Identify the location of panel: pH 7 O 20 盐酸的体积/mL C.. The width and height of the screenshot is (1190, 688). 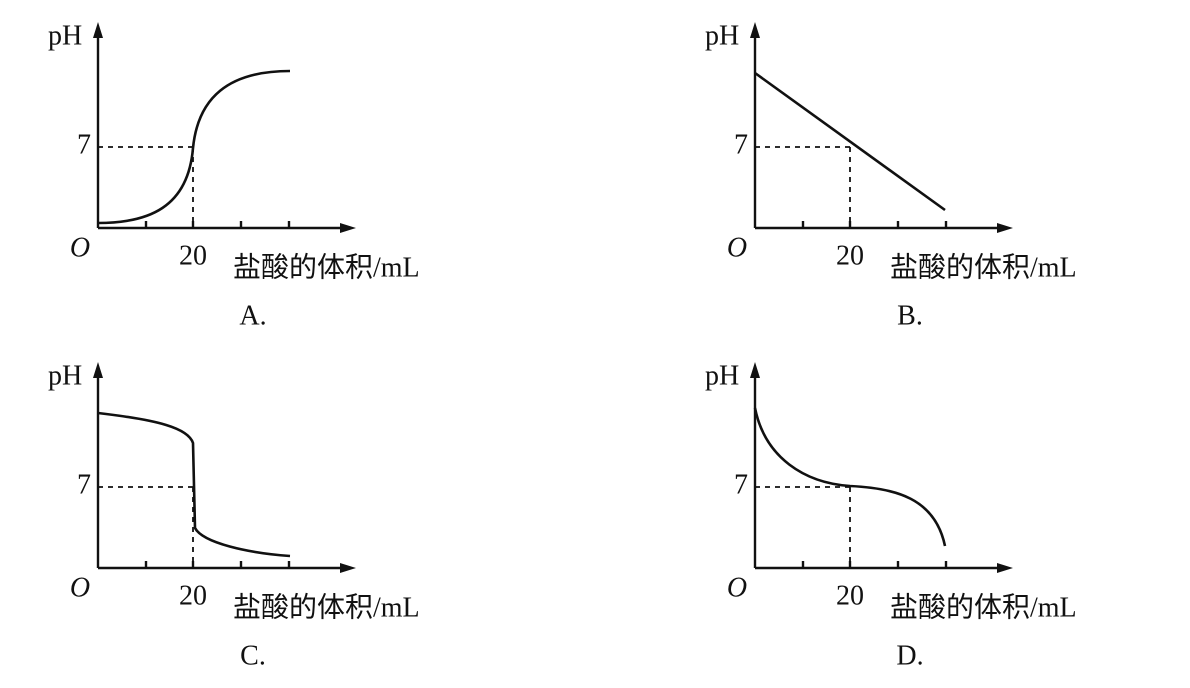
(234, 515).